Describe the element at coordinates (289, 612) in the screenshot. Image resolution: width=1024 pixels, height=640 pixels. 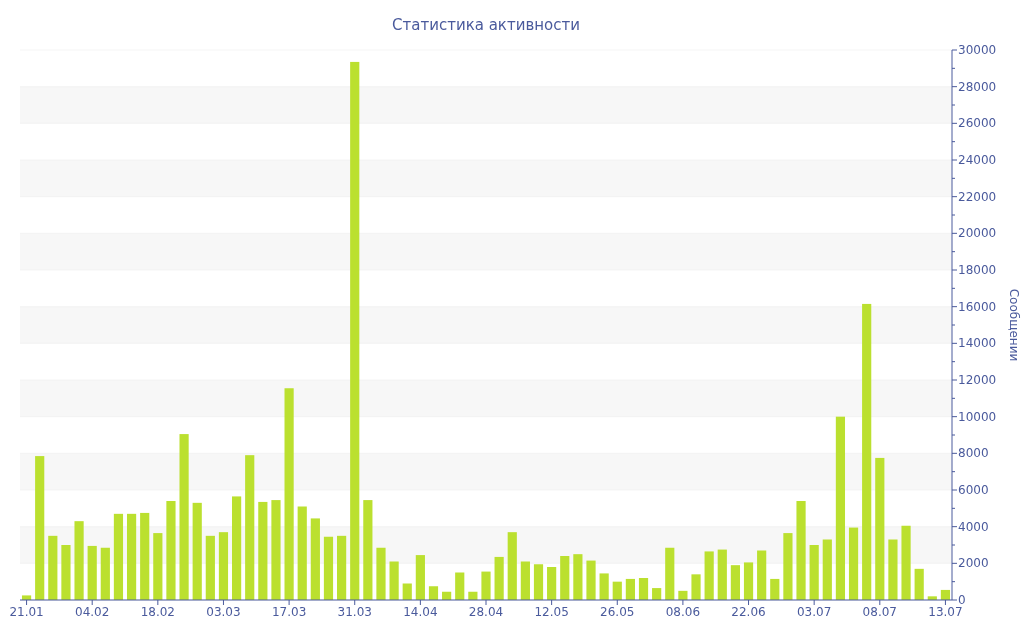
I see `x-tick-label: 17.03` at that location.